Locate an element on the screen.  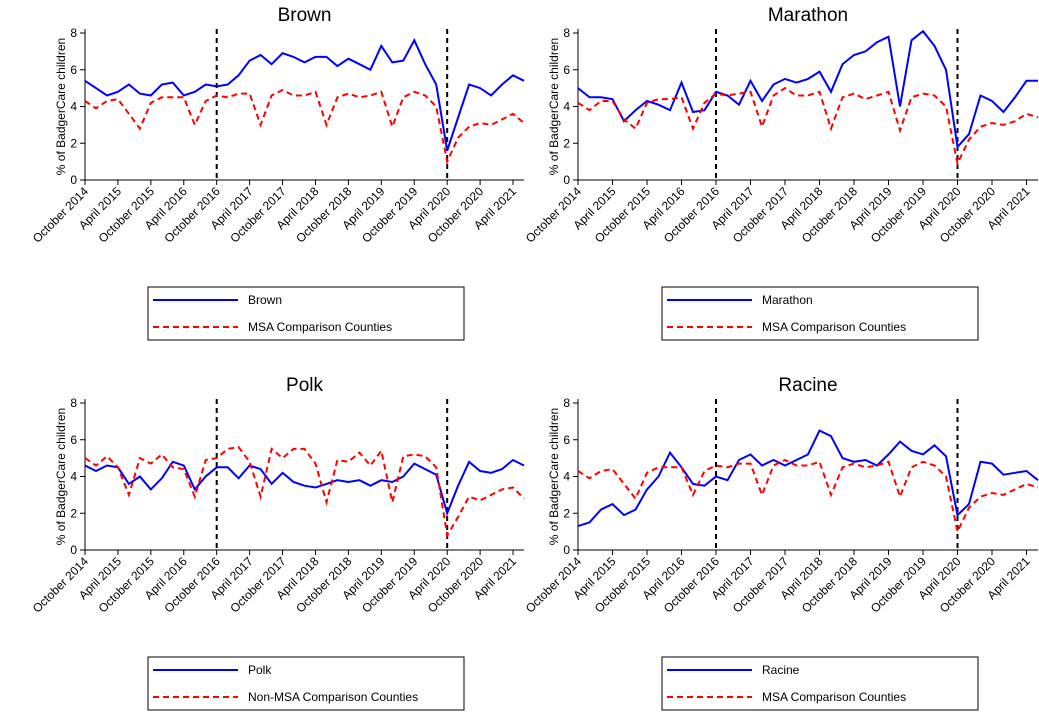
panel-title: Brown is located at coordinates (305, 15).